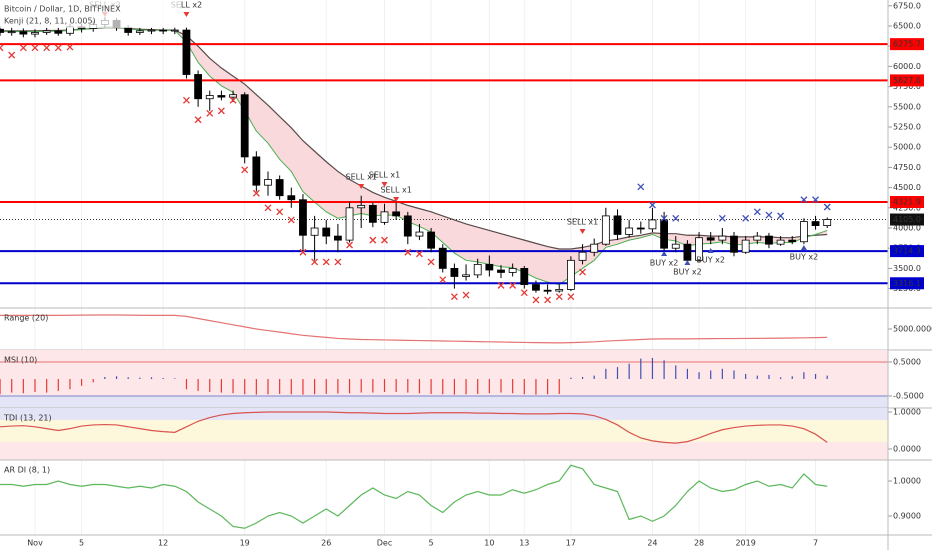  What do you see at coordinates (699, 543) in the screenshot?
I see `x-tick-label: 28` at bounding box center [699, 543].